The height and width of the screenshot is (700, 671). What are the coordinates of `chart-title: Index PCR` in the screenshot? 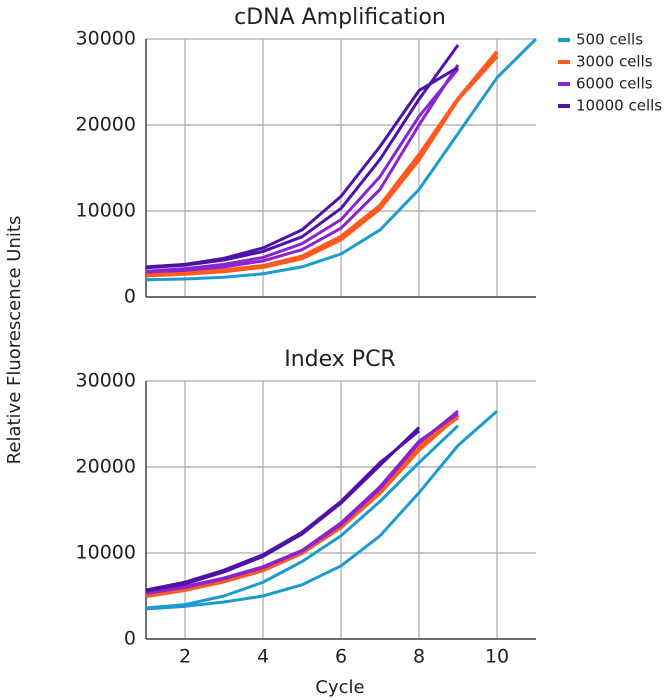 It's located at (339, 359).